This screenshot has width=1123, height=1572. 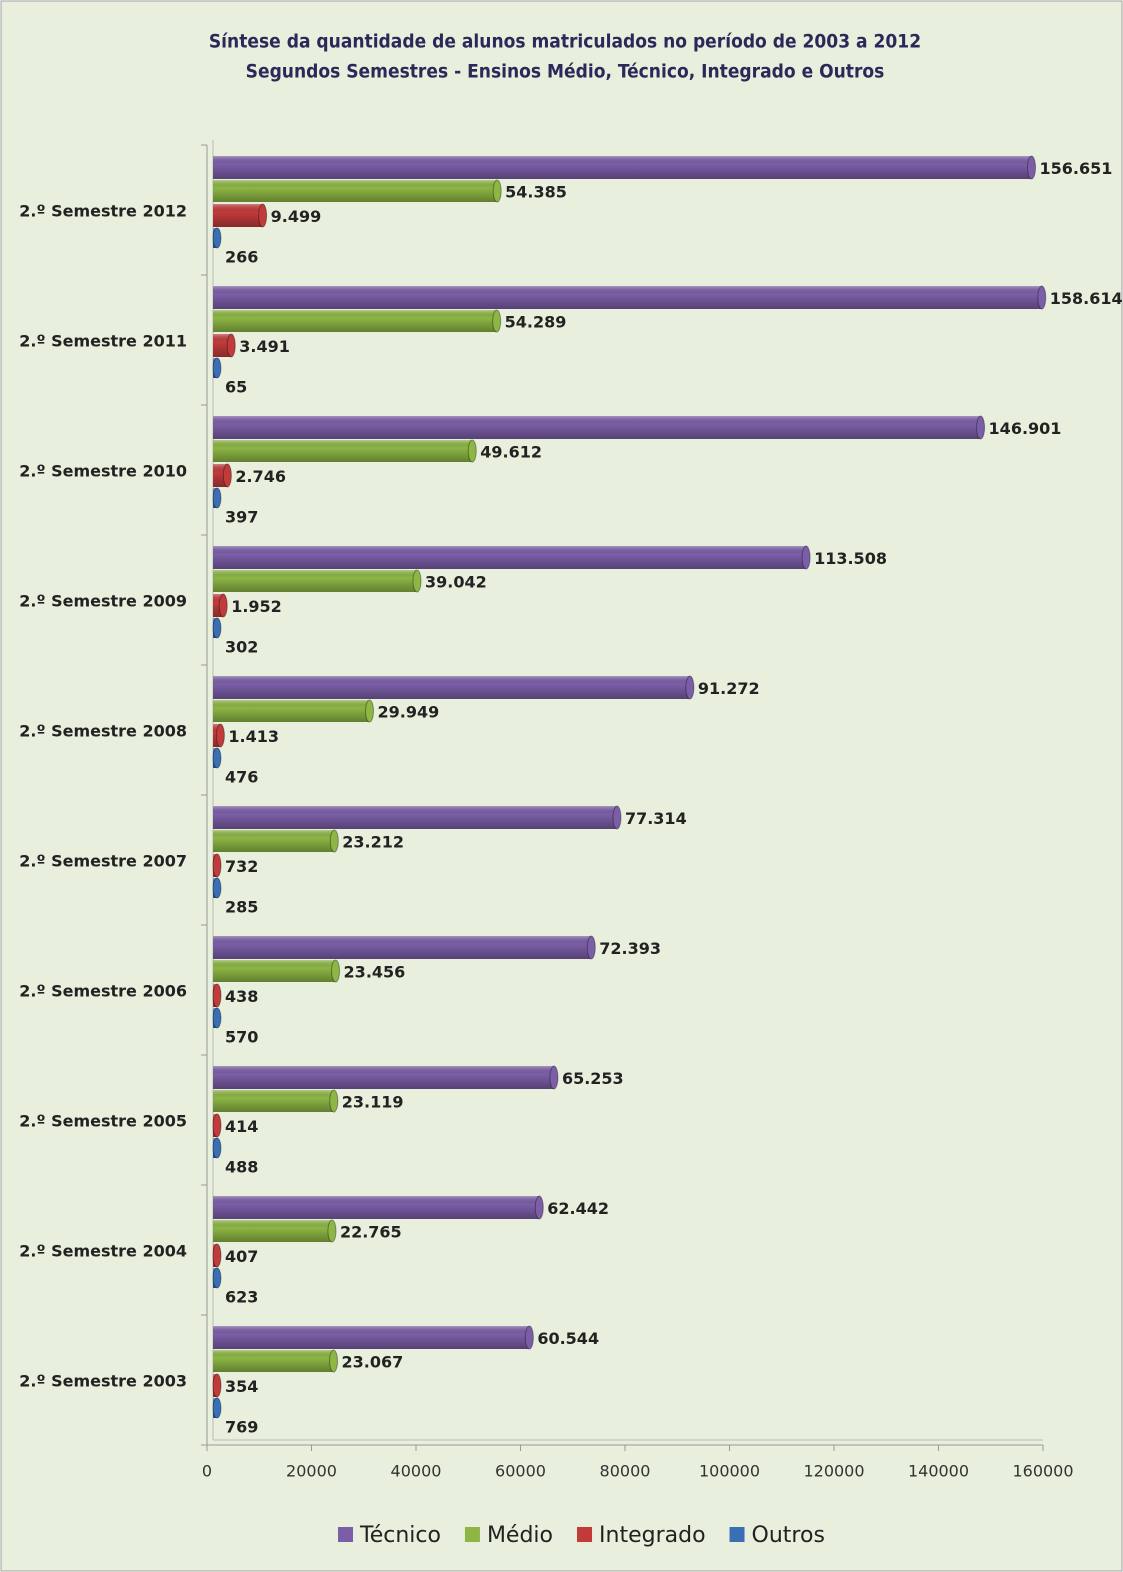 I want to click on x-tick-label: 0, so click(x=207, y=1471).